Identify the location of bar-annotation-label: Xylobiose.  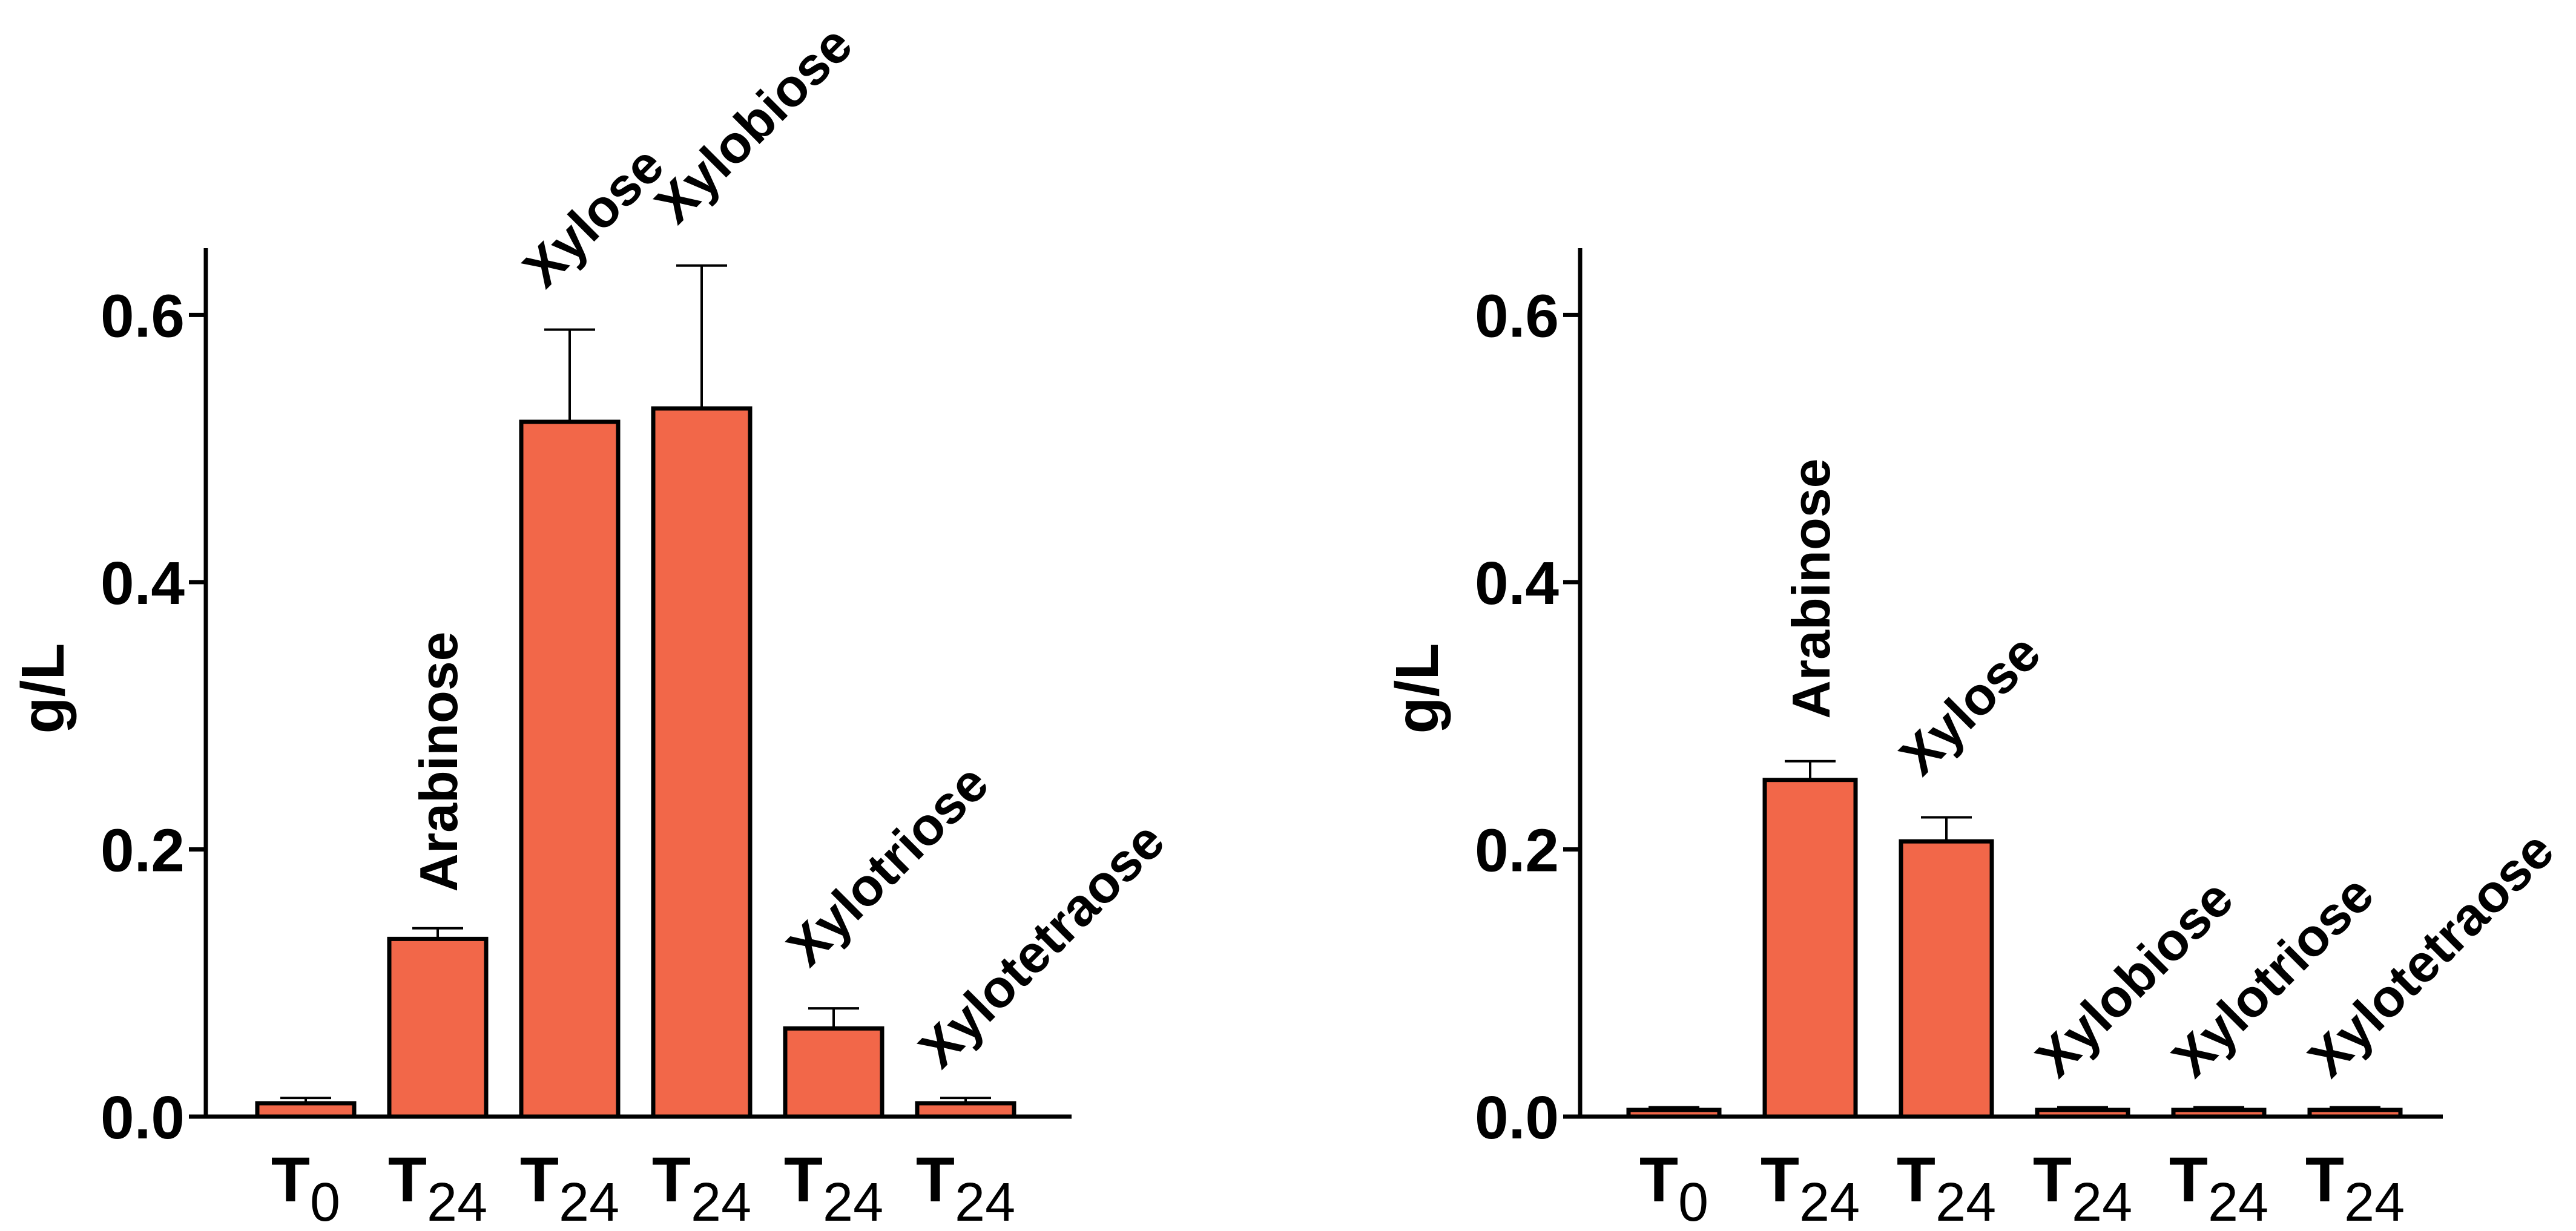
(753, 124).